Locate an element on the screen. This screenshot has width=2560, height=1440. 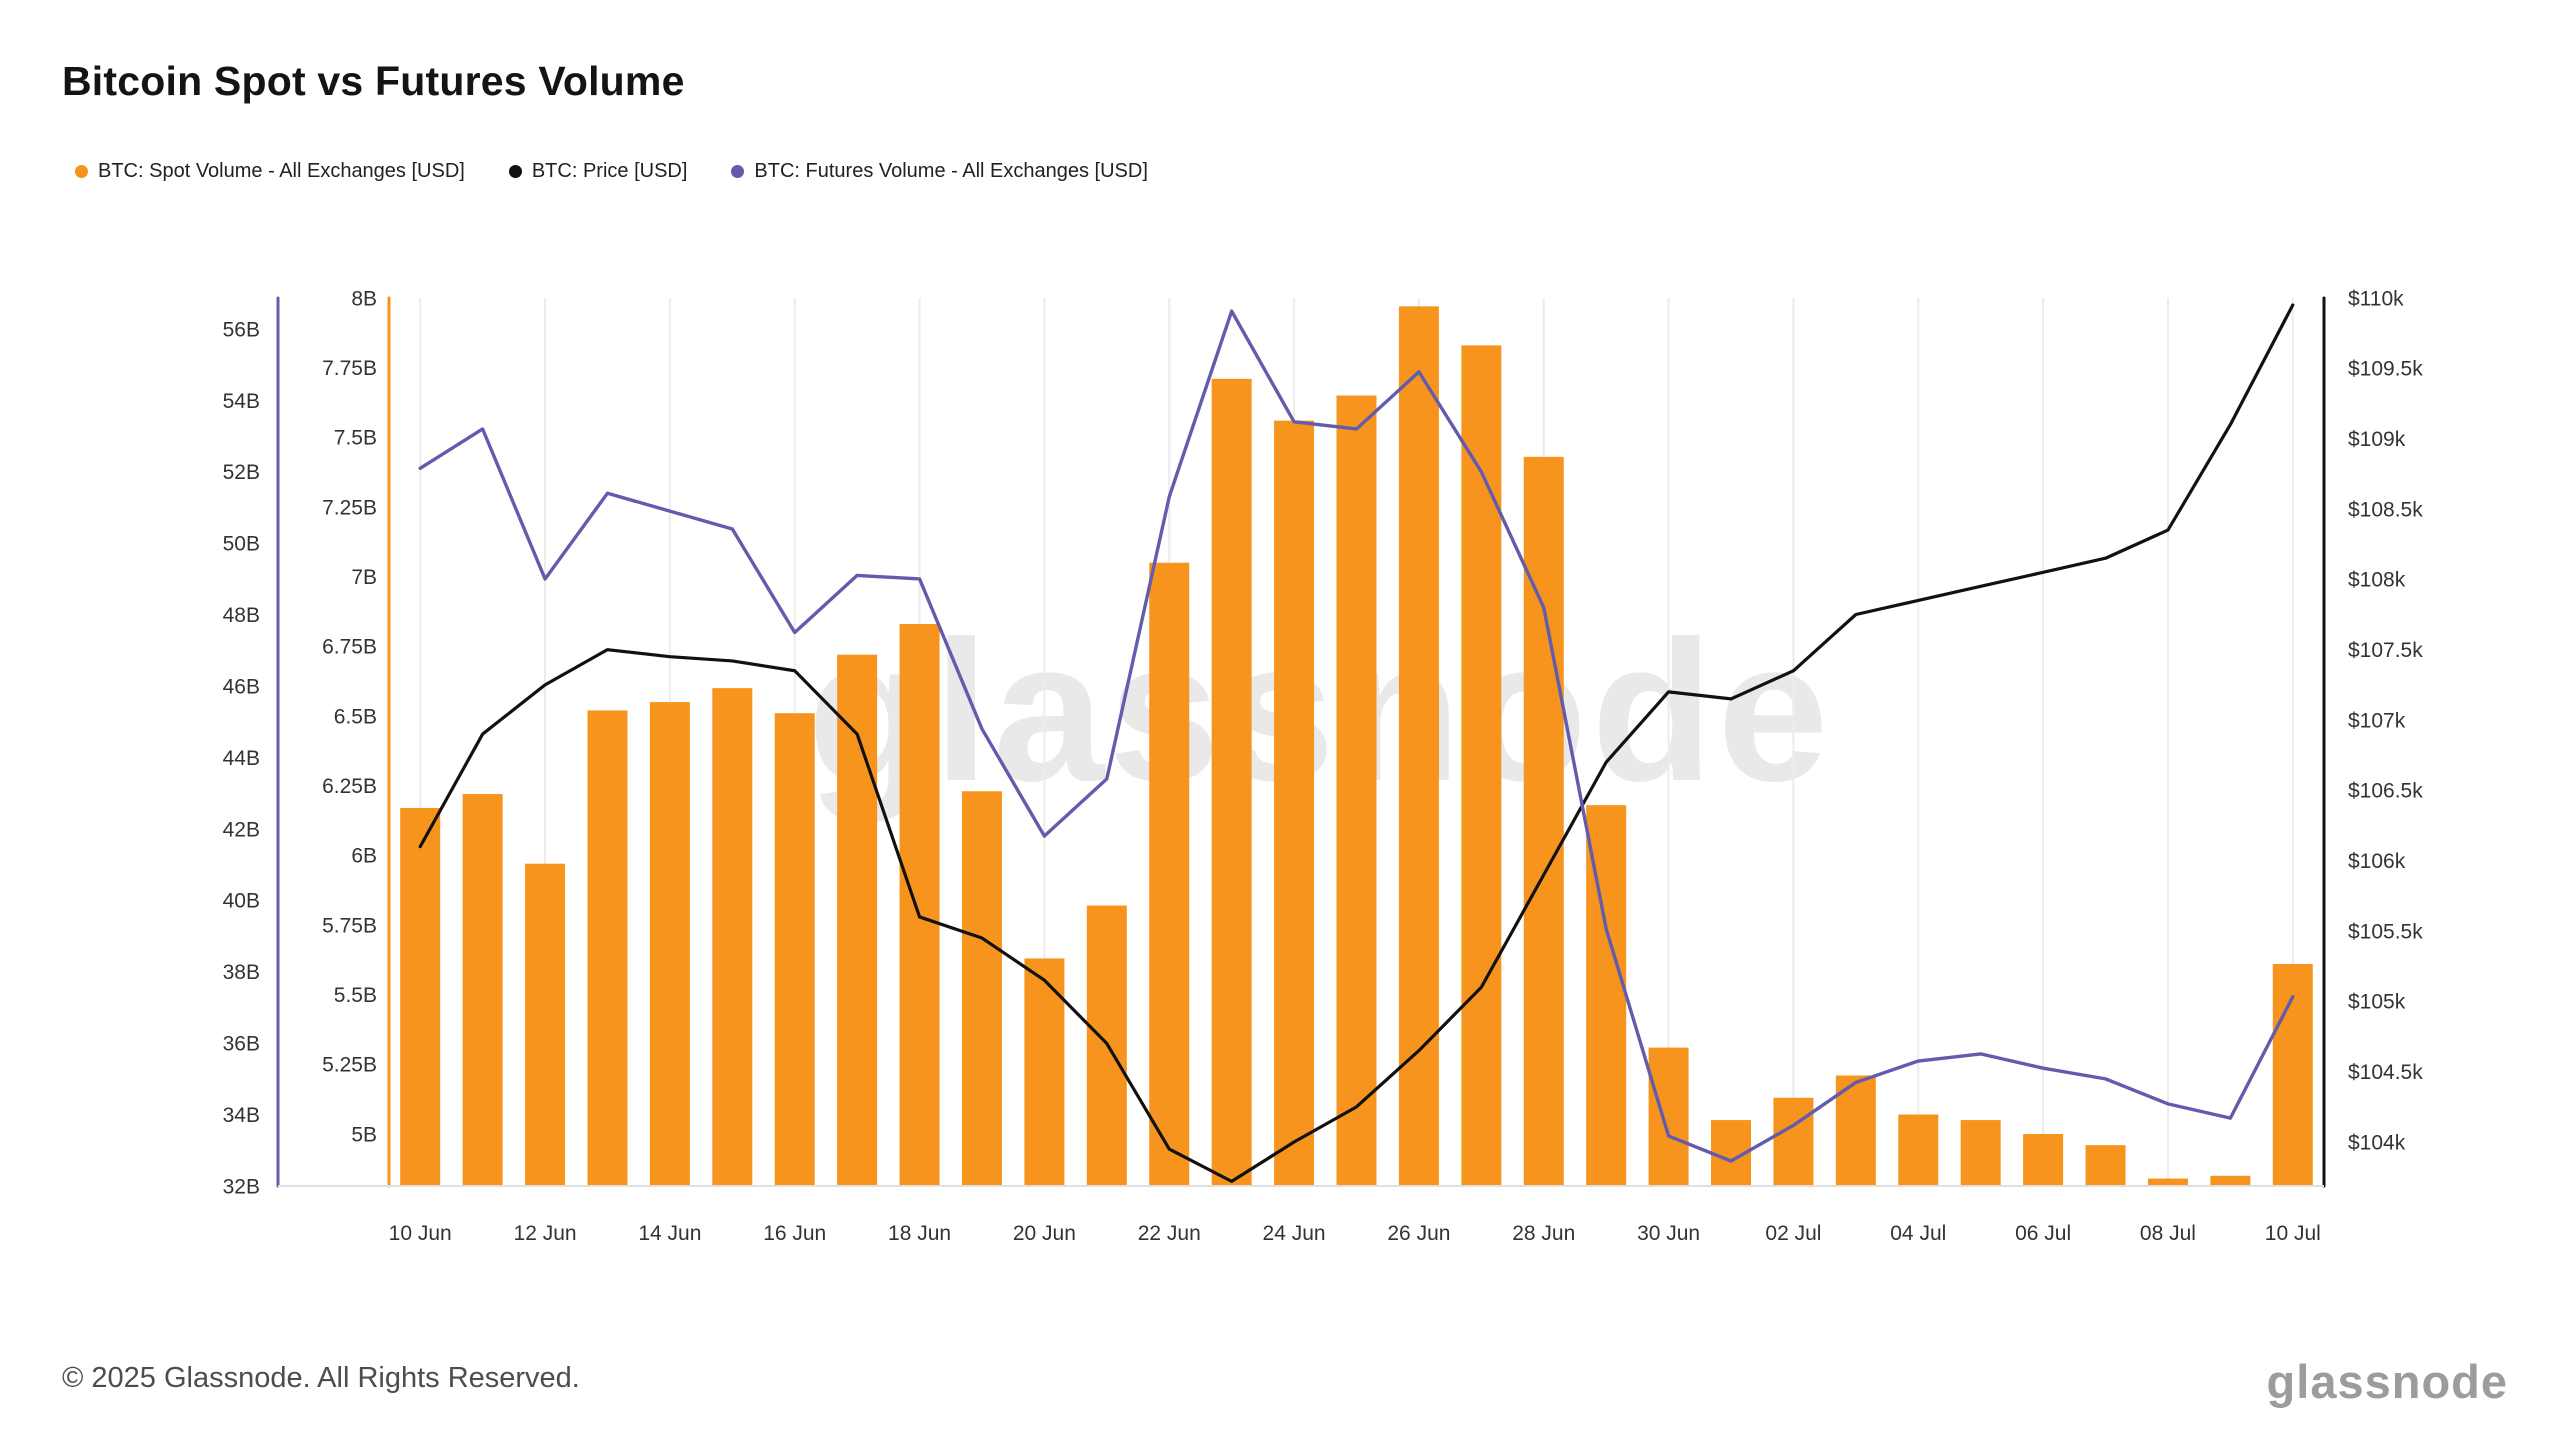
x-axis-tick-label: 08 Jul is located at coordinates (2168, 1233).